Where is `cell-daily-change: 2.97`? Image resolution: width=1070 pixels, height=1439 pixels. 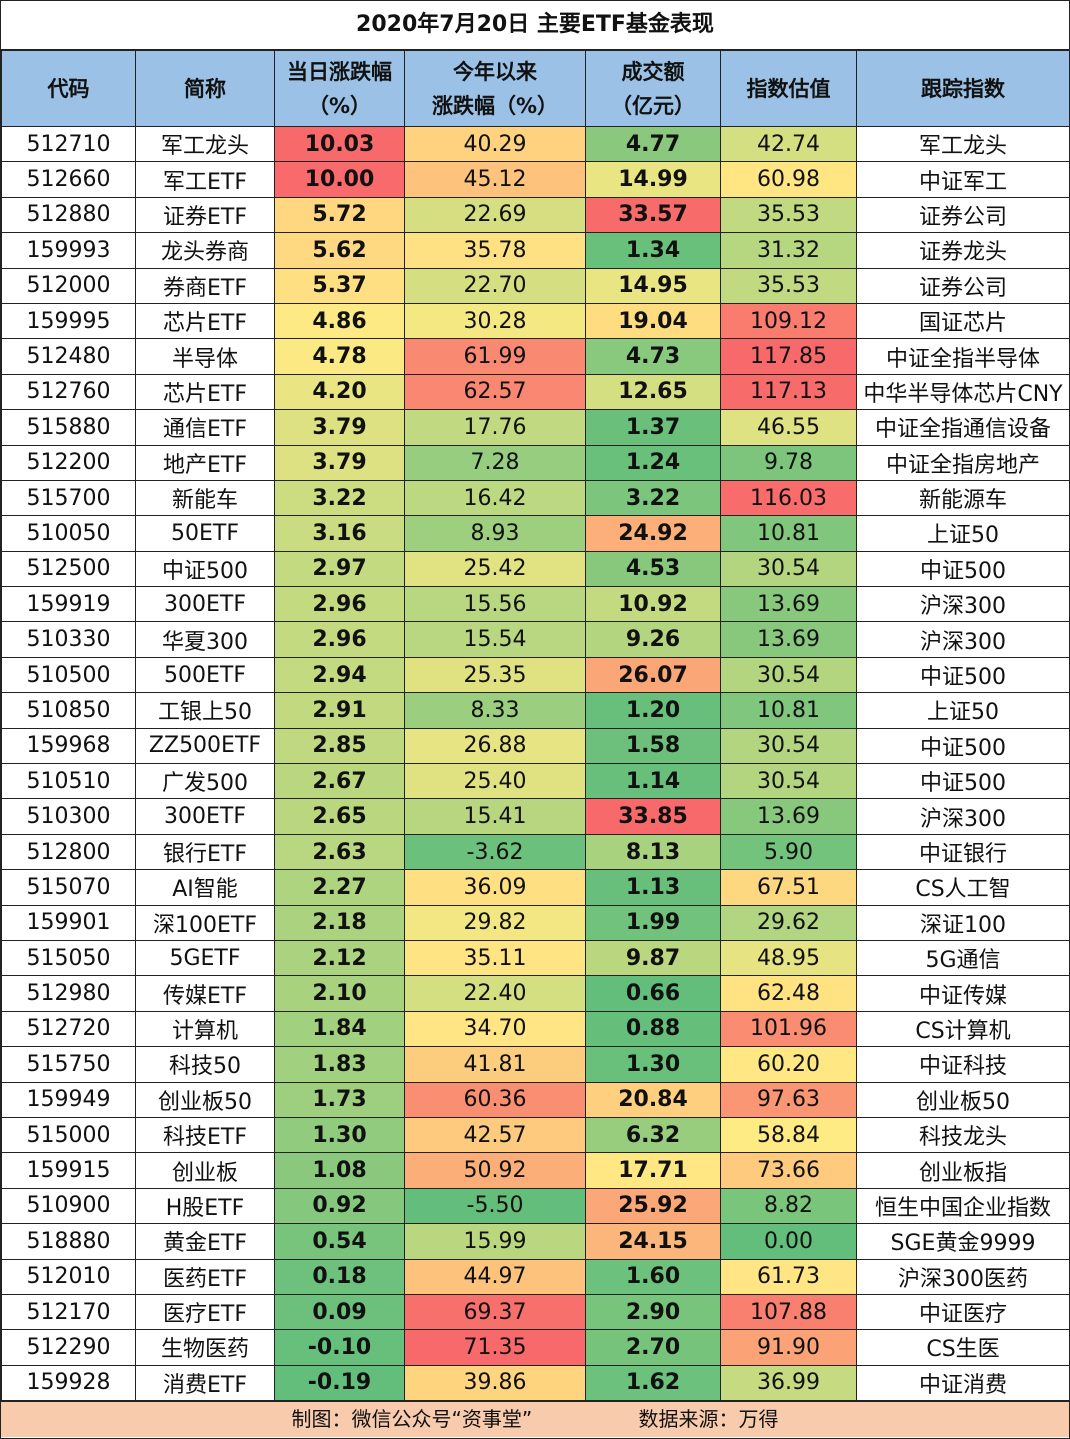 cell-daily-change: 2.97 is located at coordinates (339, 569).